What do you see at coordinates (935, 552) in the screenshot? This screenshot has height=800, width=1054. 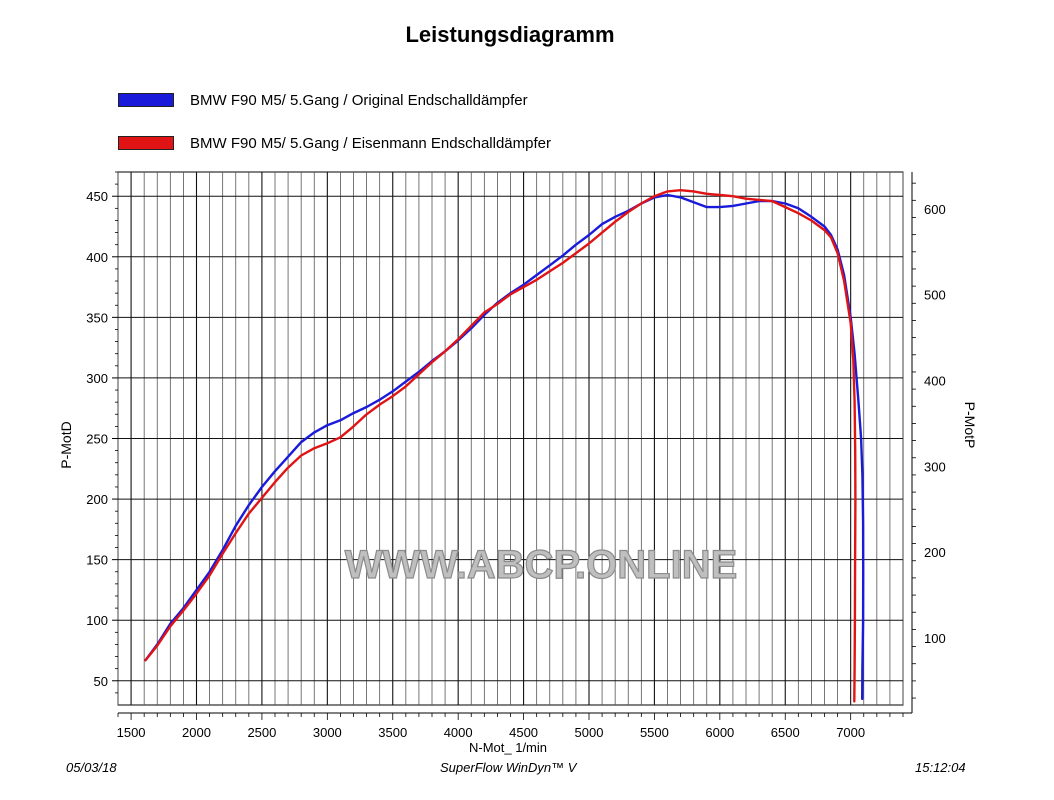 I see `y-right-tick-label: 200` at bounding box center [935, 552].